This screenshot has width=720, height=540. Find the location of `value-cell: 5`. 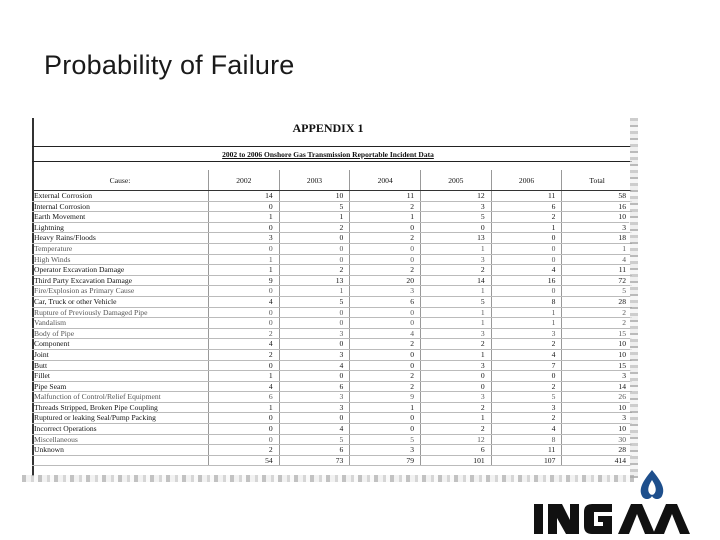

value-cell: 5 is located at coordinates (385, 440).